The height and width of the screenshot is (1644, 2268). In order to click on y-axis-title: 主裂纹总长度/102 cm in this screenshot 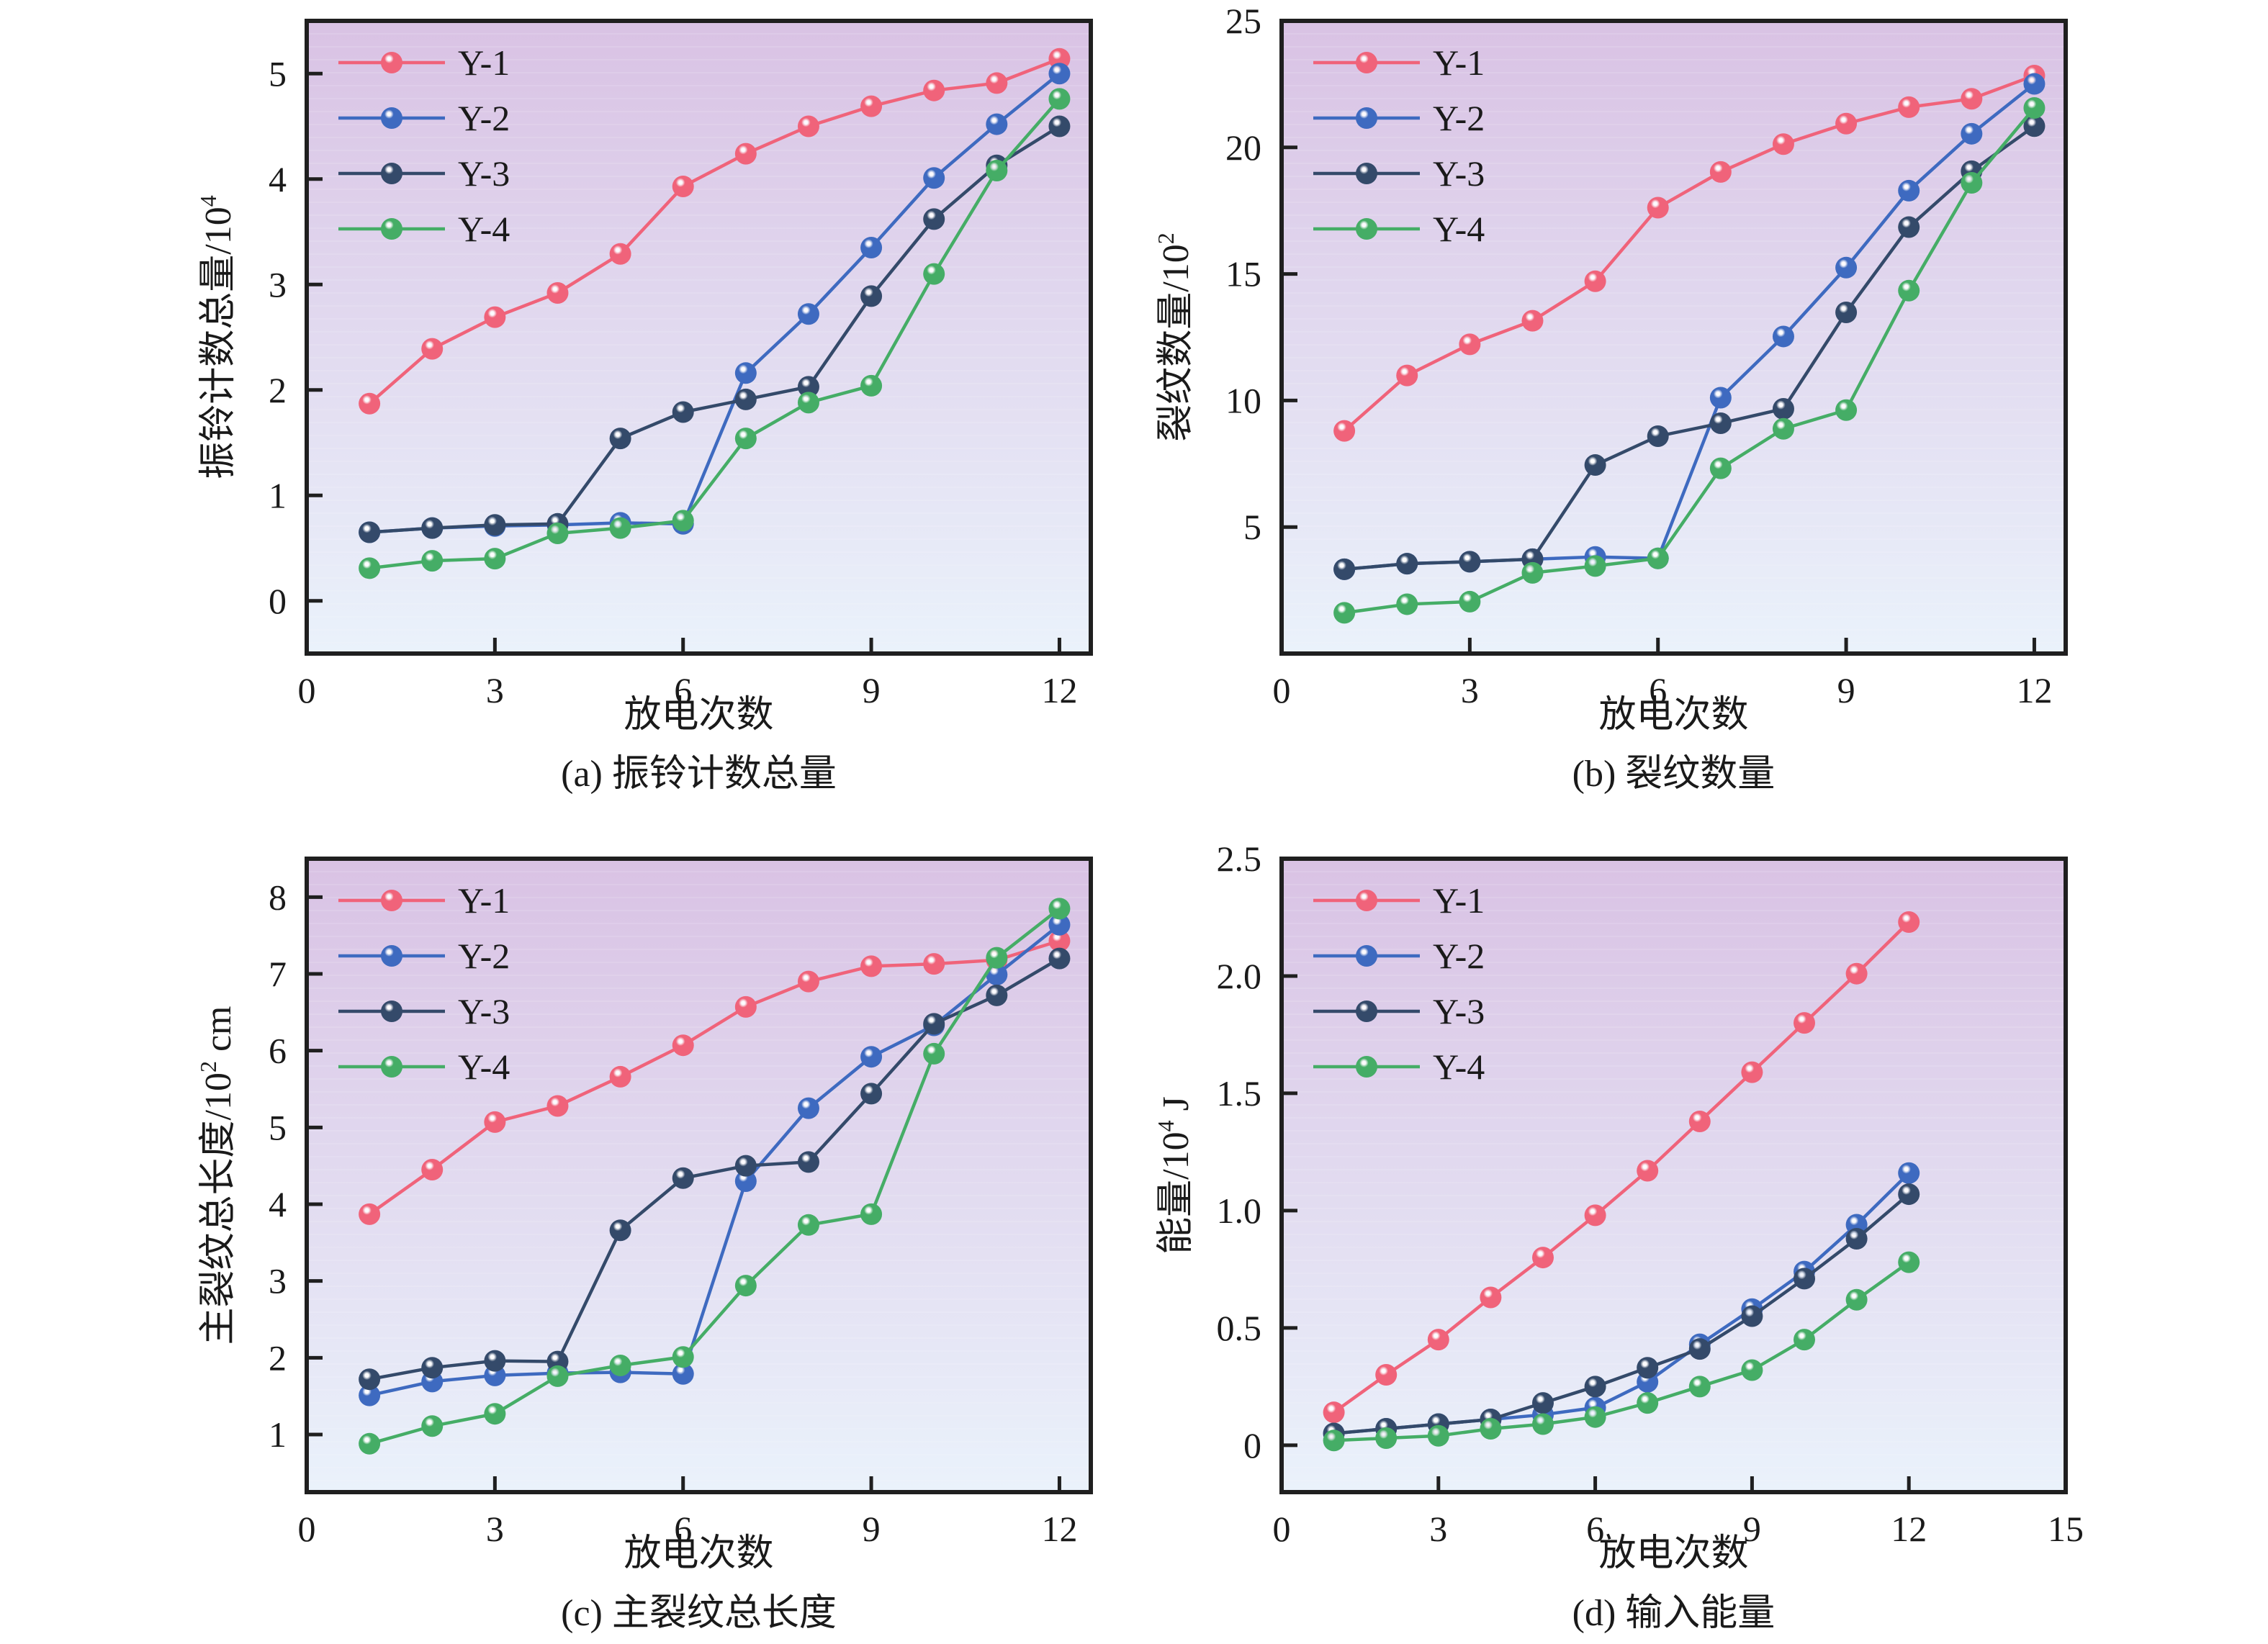, I will do `click(217, 1175)`.